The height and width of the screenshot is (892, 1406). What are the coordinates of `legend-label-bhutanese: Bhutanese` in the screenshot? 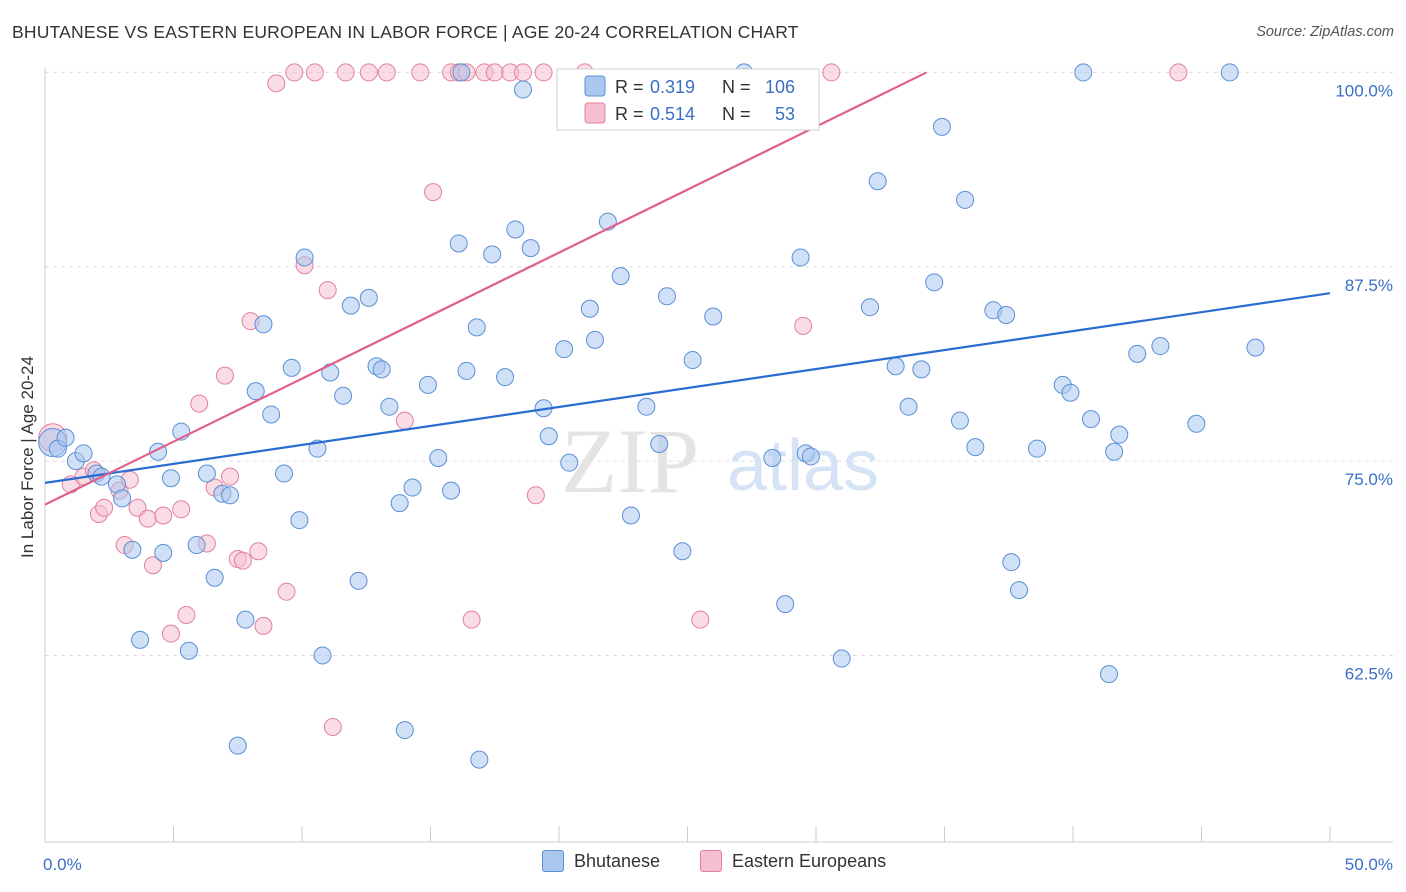 It's located at (617, 860).